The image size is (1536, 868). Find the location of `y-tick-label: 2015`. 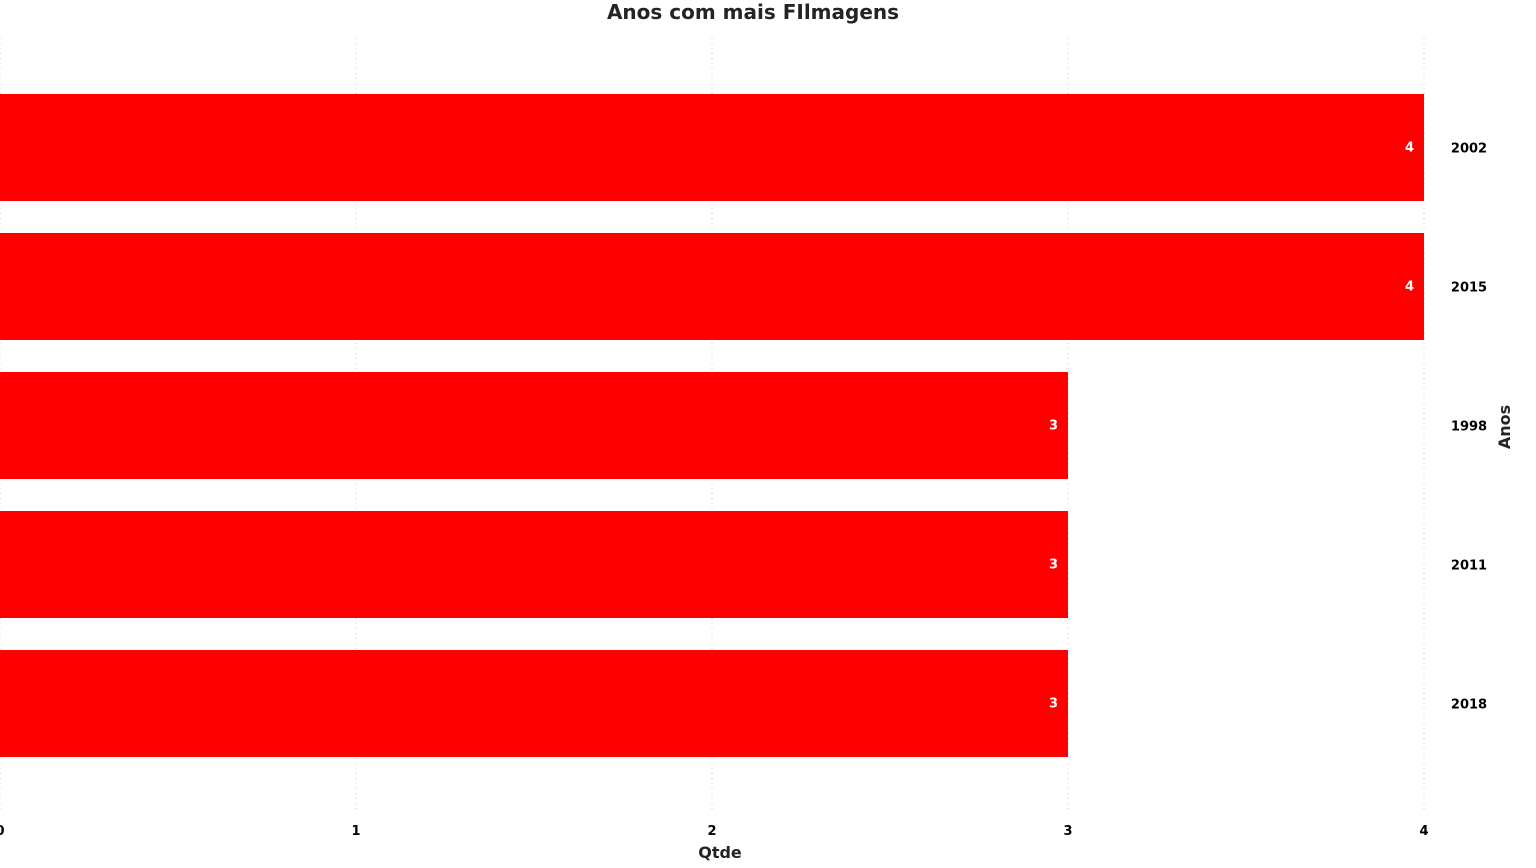

y-tick-label: 2015 is located at coordinates (1469, 288).